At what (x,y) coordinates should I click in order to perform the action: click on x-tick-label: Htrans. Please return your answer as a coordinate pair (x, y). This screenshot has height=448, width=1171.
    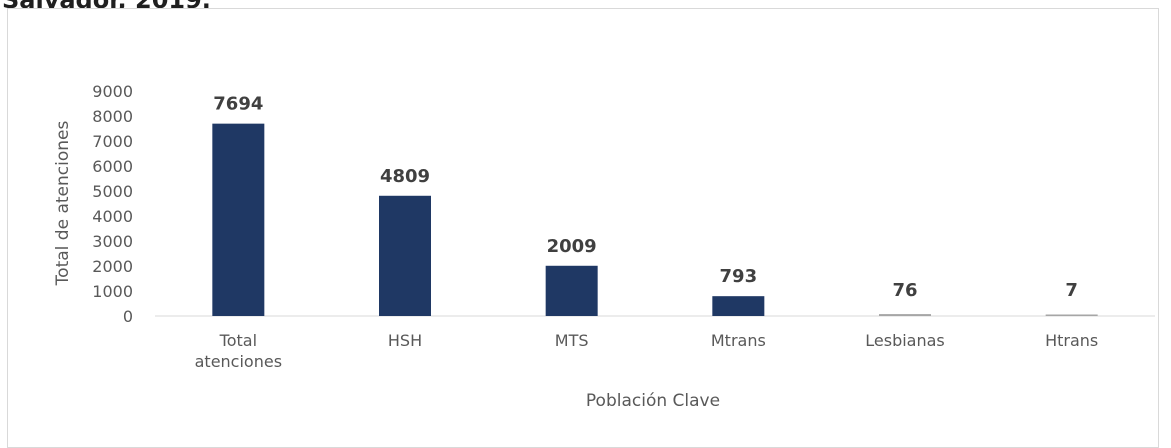
    Looking at the image, I should click on (1071, 340).